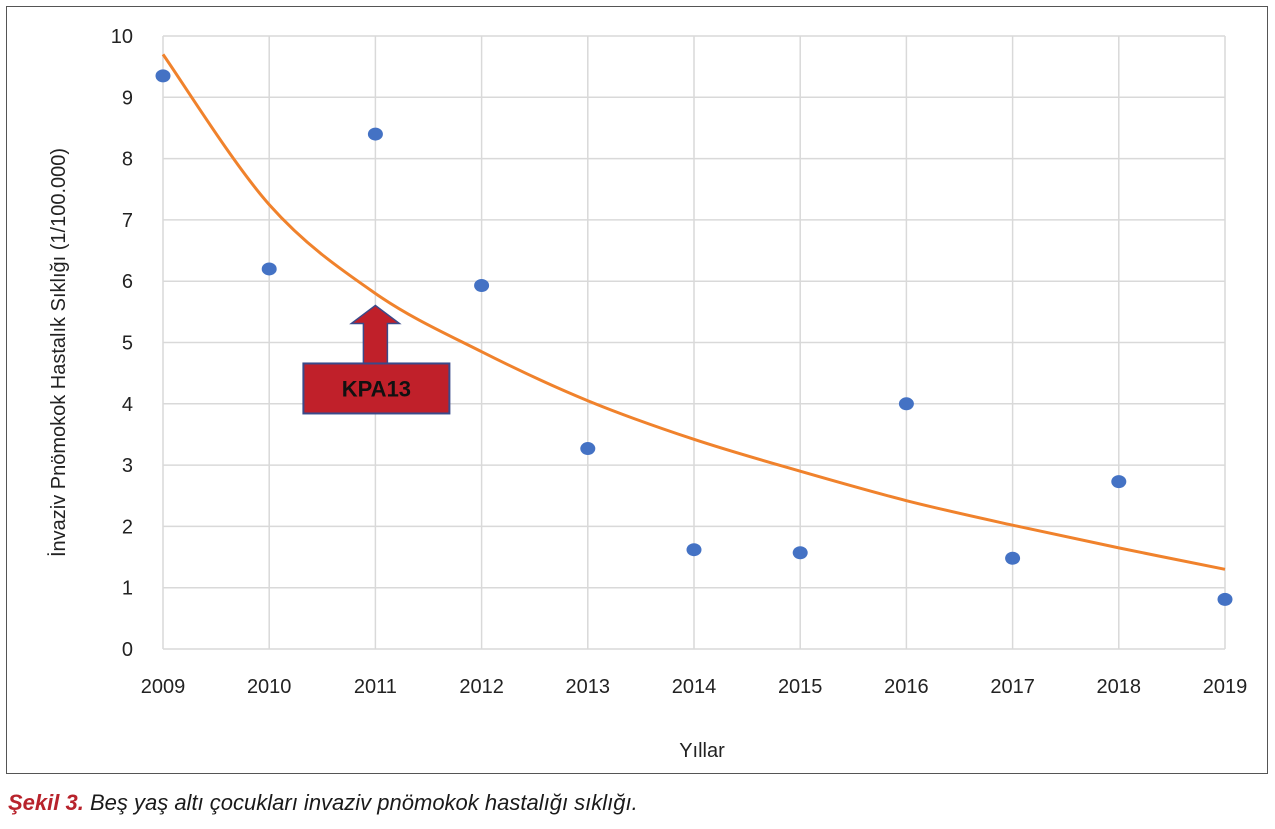 This screenshot has width=1275, height=829. I want to click on y-tick-label: 1, so click(127, 589).